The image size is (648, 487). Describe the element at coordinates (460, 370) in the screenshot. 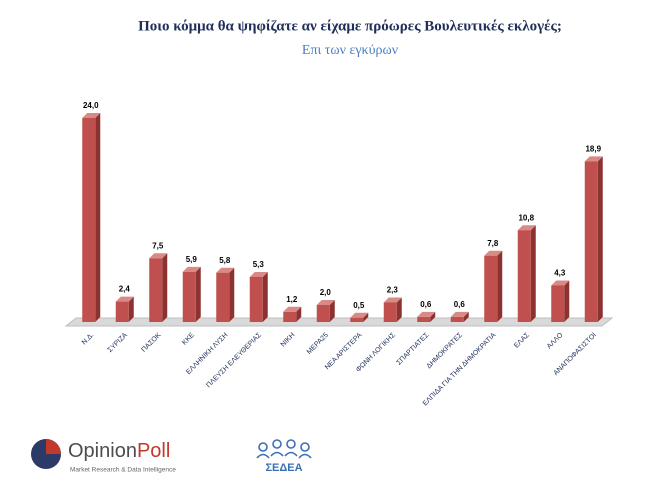

I see `x-tick-label: ΕΛΠΙΔΑ ΓΙΑ ΤΗΝ ΔΗΜΟΚΡΑΤΙΑ` at that location.